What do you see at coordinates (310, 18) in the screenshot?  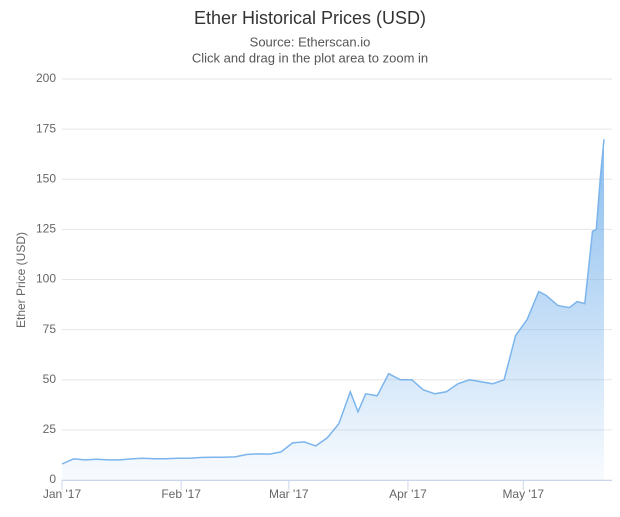 I see `chart-title: Ether Historical Prices (USD)` at bounding box center [310, 18].